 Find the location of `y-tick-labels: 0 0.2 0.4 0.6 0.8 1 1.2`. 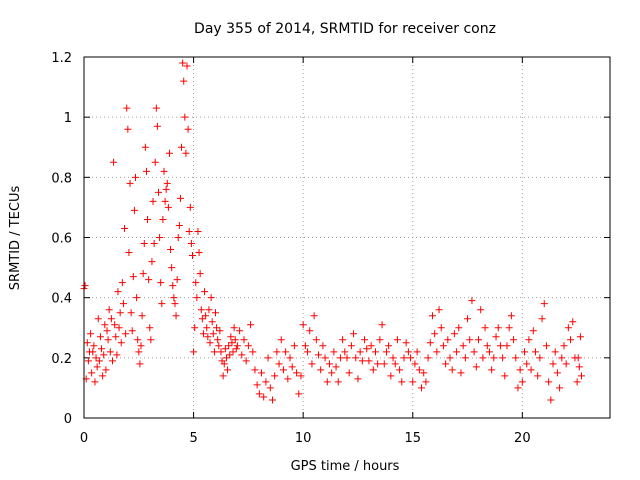

y-tick-labels: 0 0.2 0.4 0.6 0.8 1 1.2 is located at coordinates (61, 239).